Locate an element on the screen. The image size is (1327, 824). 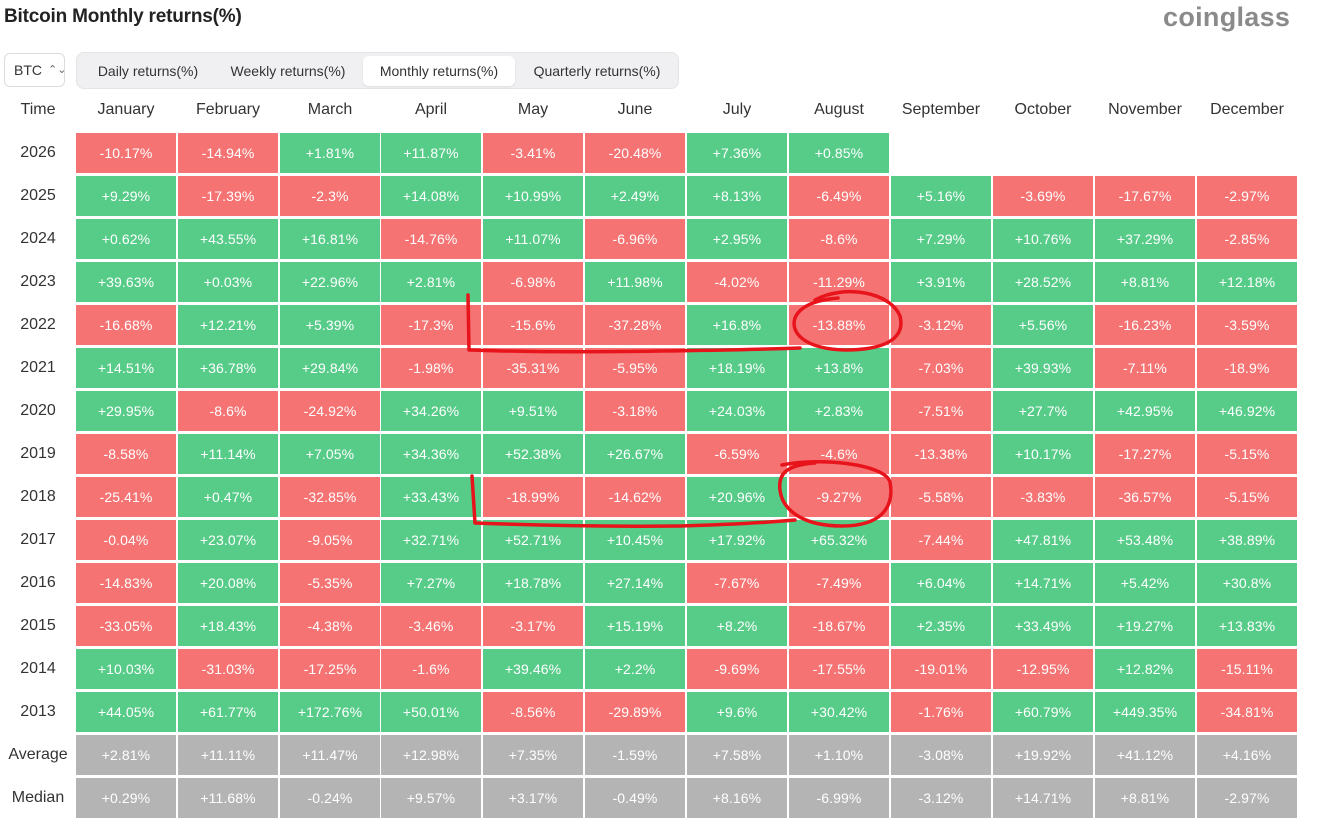
header-february: February is located at coordinates (228, 109).